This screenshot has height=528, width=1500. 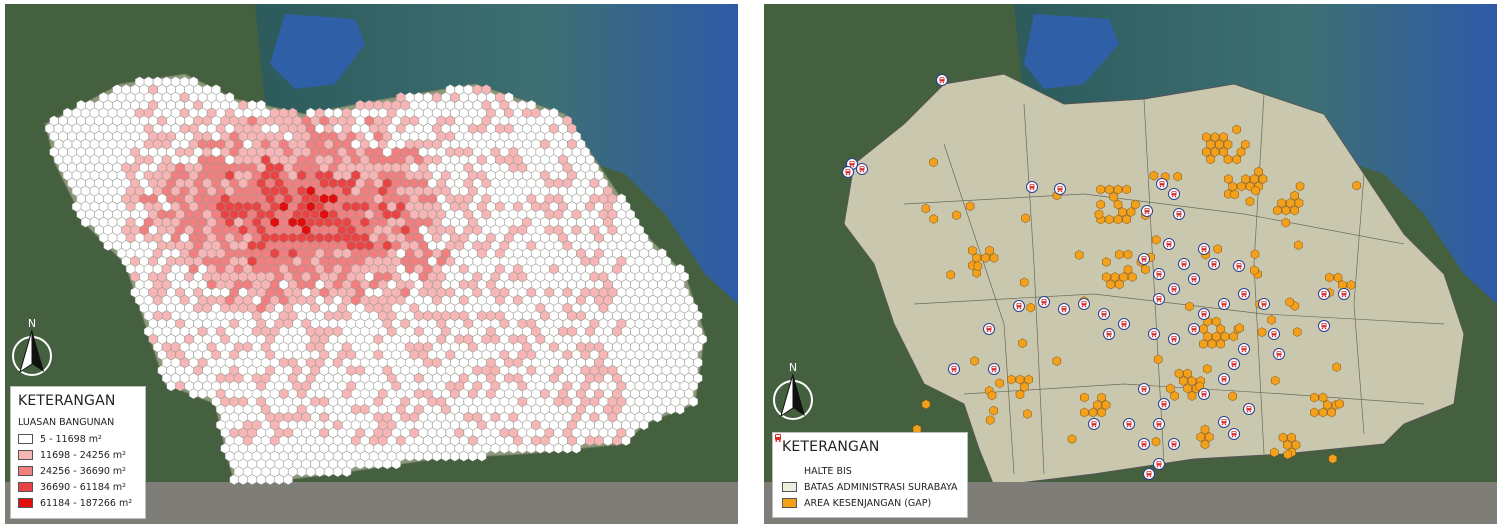 I want to click on legend-item: 5 - 11698 m², so click(x=78, y=439).